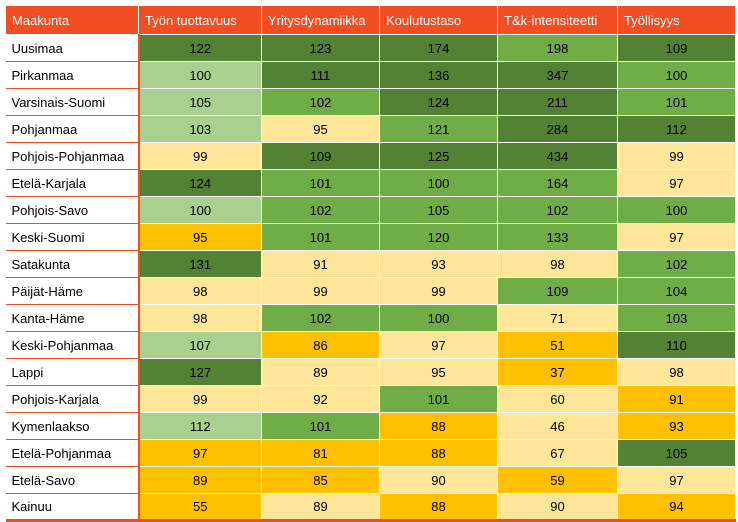 The height and width of the screenshot is (522, 738). What do you see at coordinates (676, 291) in the screenshot?
I see `value-cell: 104` at bounding box center [676, 291].